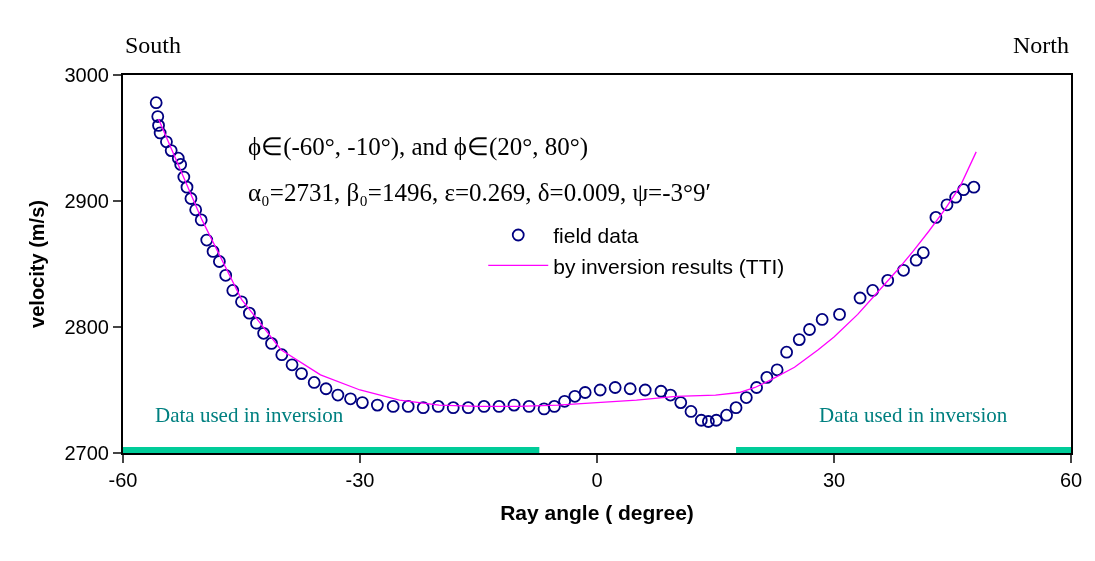 Image resolution: width=1095 pixels, height=561 pixels. Describe the element at coordinates (123, 480) in the screenshot. I see `x-tick-label: -60` at that location.